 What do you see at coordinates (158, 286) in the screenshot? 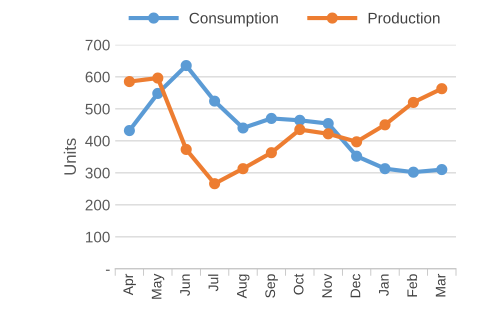
I see `x-tick-label: May` at bounding box center [158, 286].